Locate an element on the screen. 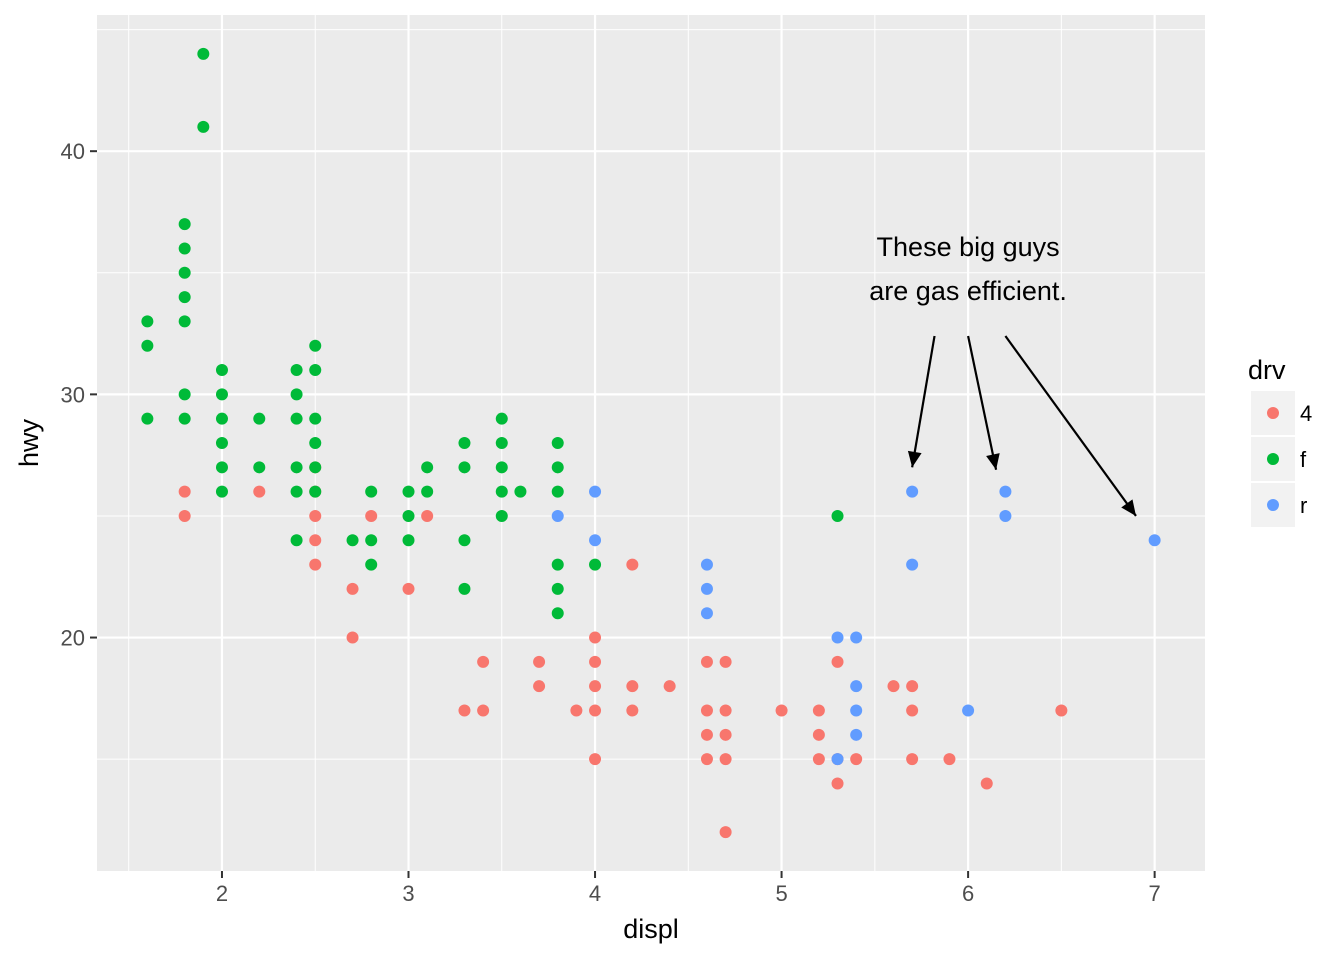 The image size is (1344, 965). x-tick-label: 7 is located at coordinates (1155, 893).